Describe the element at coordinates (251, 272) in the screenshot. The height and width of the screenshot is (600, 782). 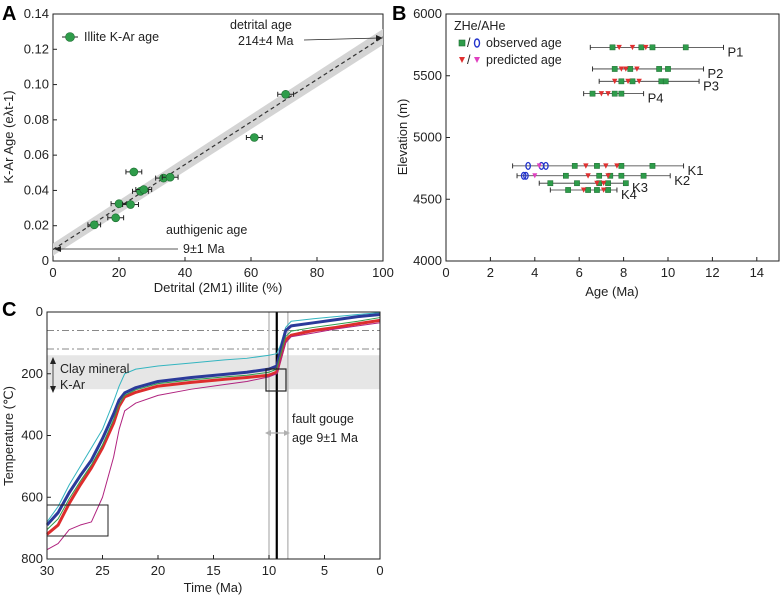
I see `panel-a-xtick-label: 60` at that location.